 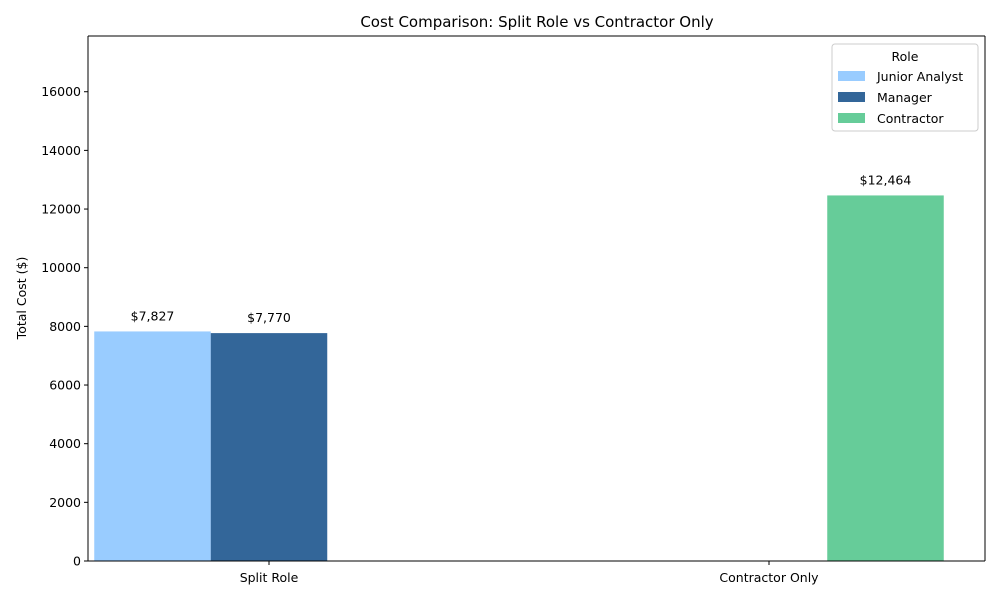 What do you see at coordinates (910, 118) in the screenshot?
I see `legend-label-contractor: Contractor` at bounding box center [910, 118].